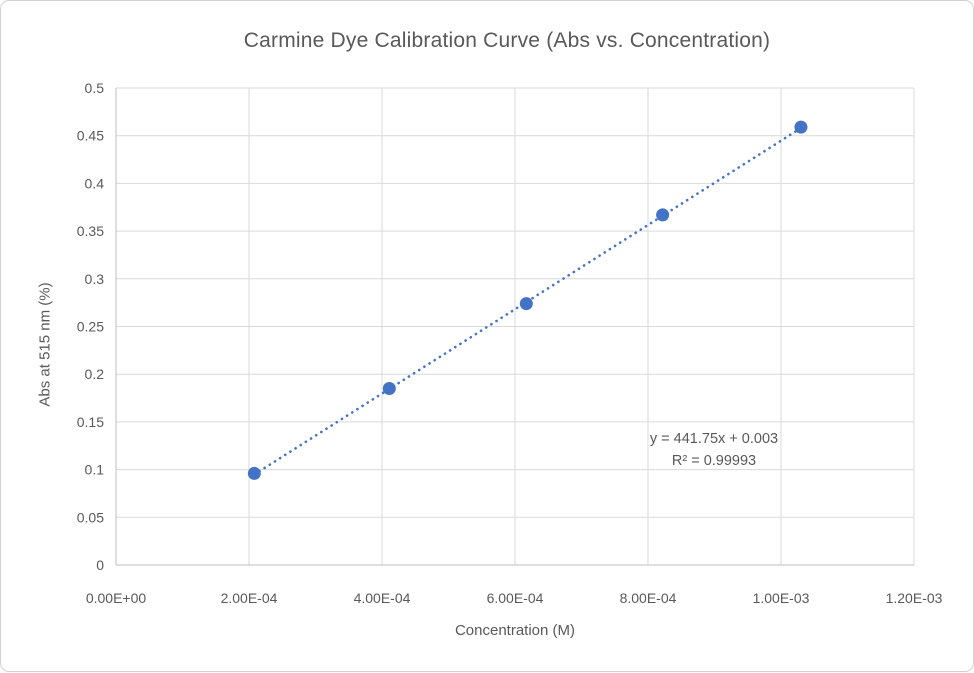 Image resolution: width=974 pixels, height=673 pixels. What do you see at coordinates (648, 598) in the screenshot?
I see `x-tick-label: 8.00E-04` at bounding box center [648, 598].